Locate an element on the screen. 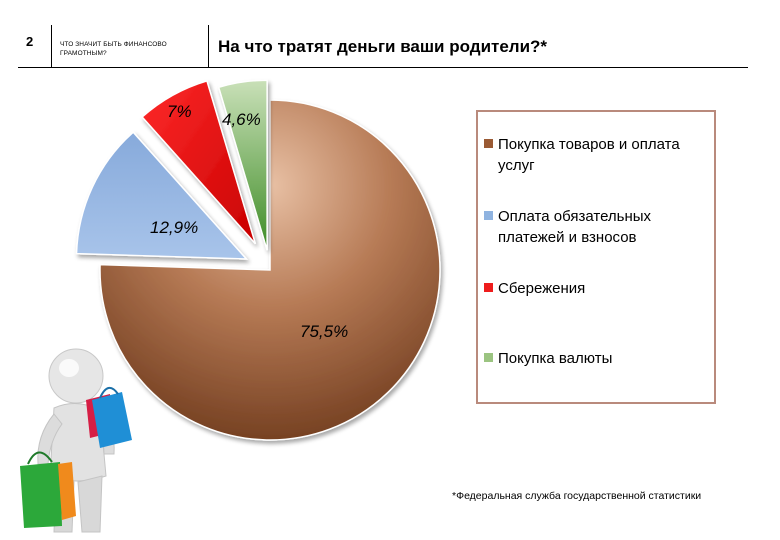  section-label: ЧТО ЗНАЧИТ БЫТЬ ФИНАНСОВО ГРАМОТНЫМ? is located at coordinates (113, 49).